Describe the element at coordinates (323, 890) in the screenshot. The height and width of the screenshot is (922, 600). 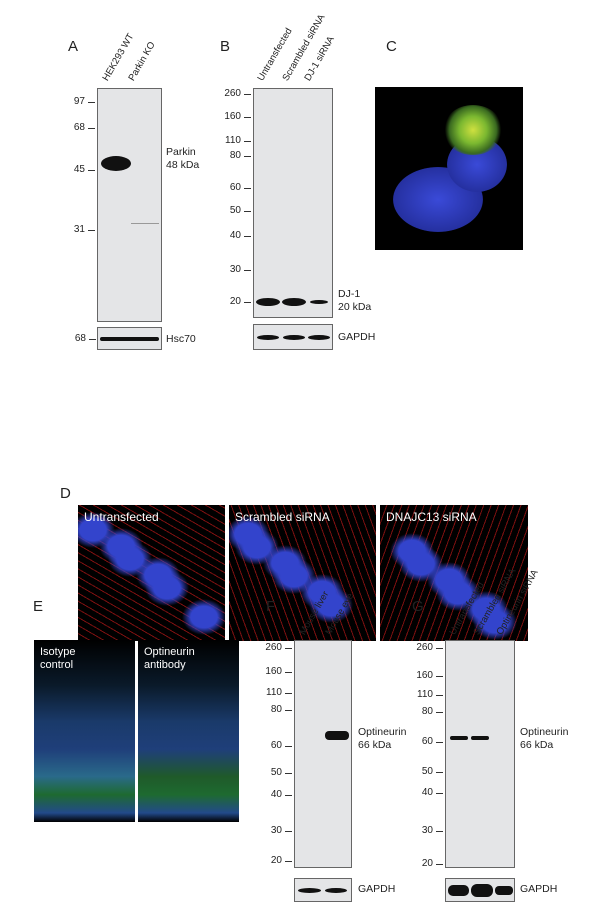
I see `loading-control-blot-f` at that location.